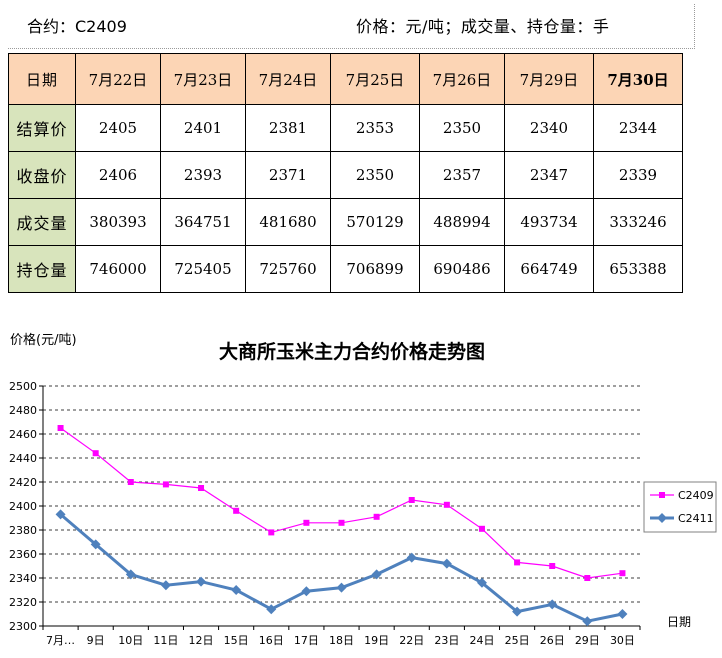 The image size is (722, 658). What do you see at coordinates (42, 269) in the screenshot?
I see `row-label: 持仓量` at bounding box center [42, 269].